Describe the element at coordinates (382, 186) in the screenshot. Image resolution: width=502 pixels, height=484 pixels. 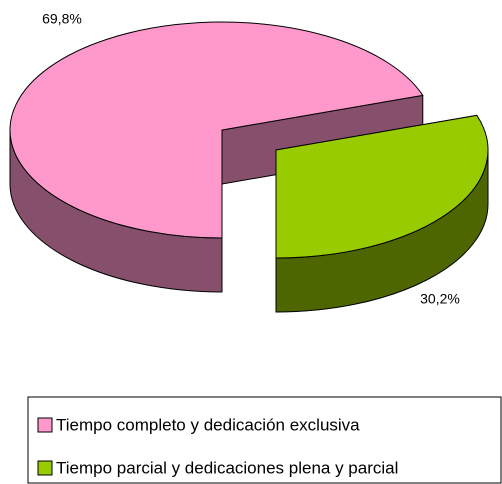
I see `slice` at that location.